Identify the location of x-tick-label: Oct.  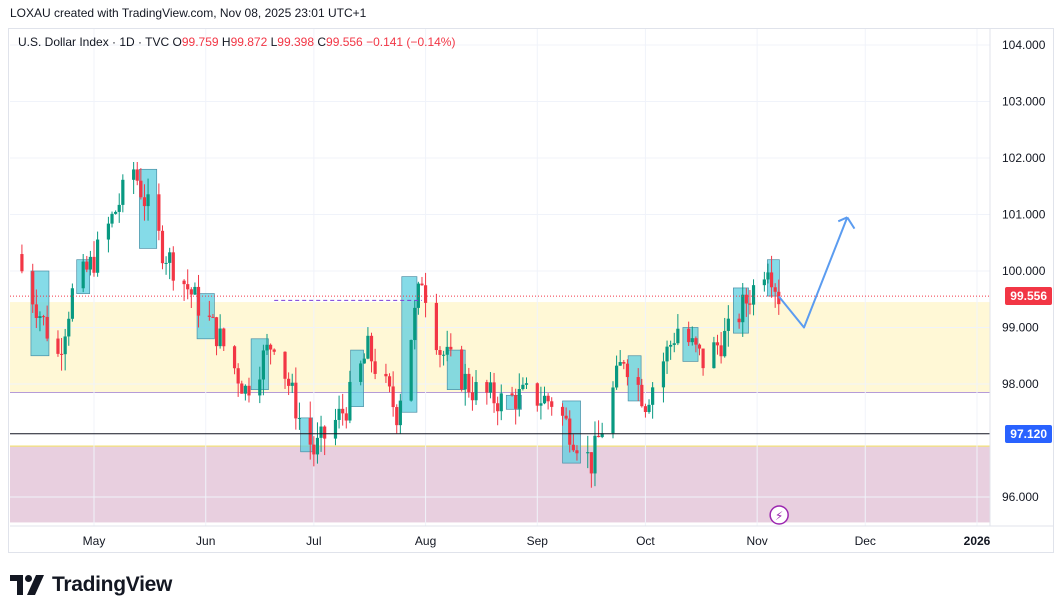
(645, 541).